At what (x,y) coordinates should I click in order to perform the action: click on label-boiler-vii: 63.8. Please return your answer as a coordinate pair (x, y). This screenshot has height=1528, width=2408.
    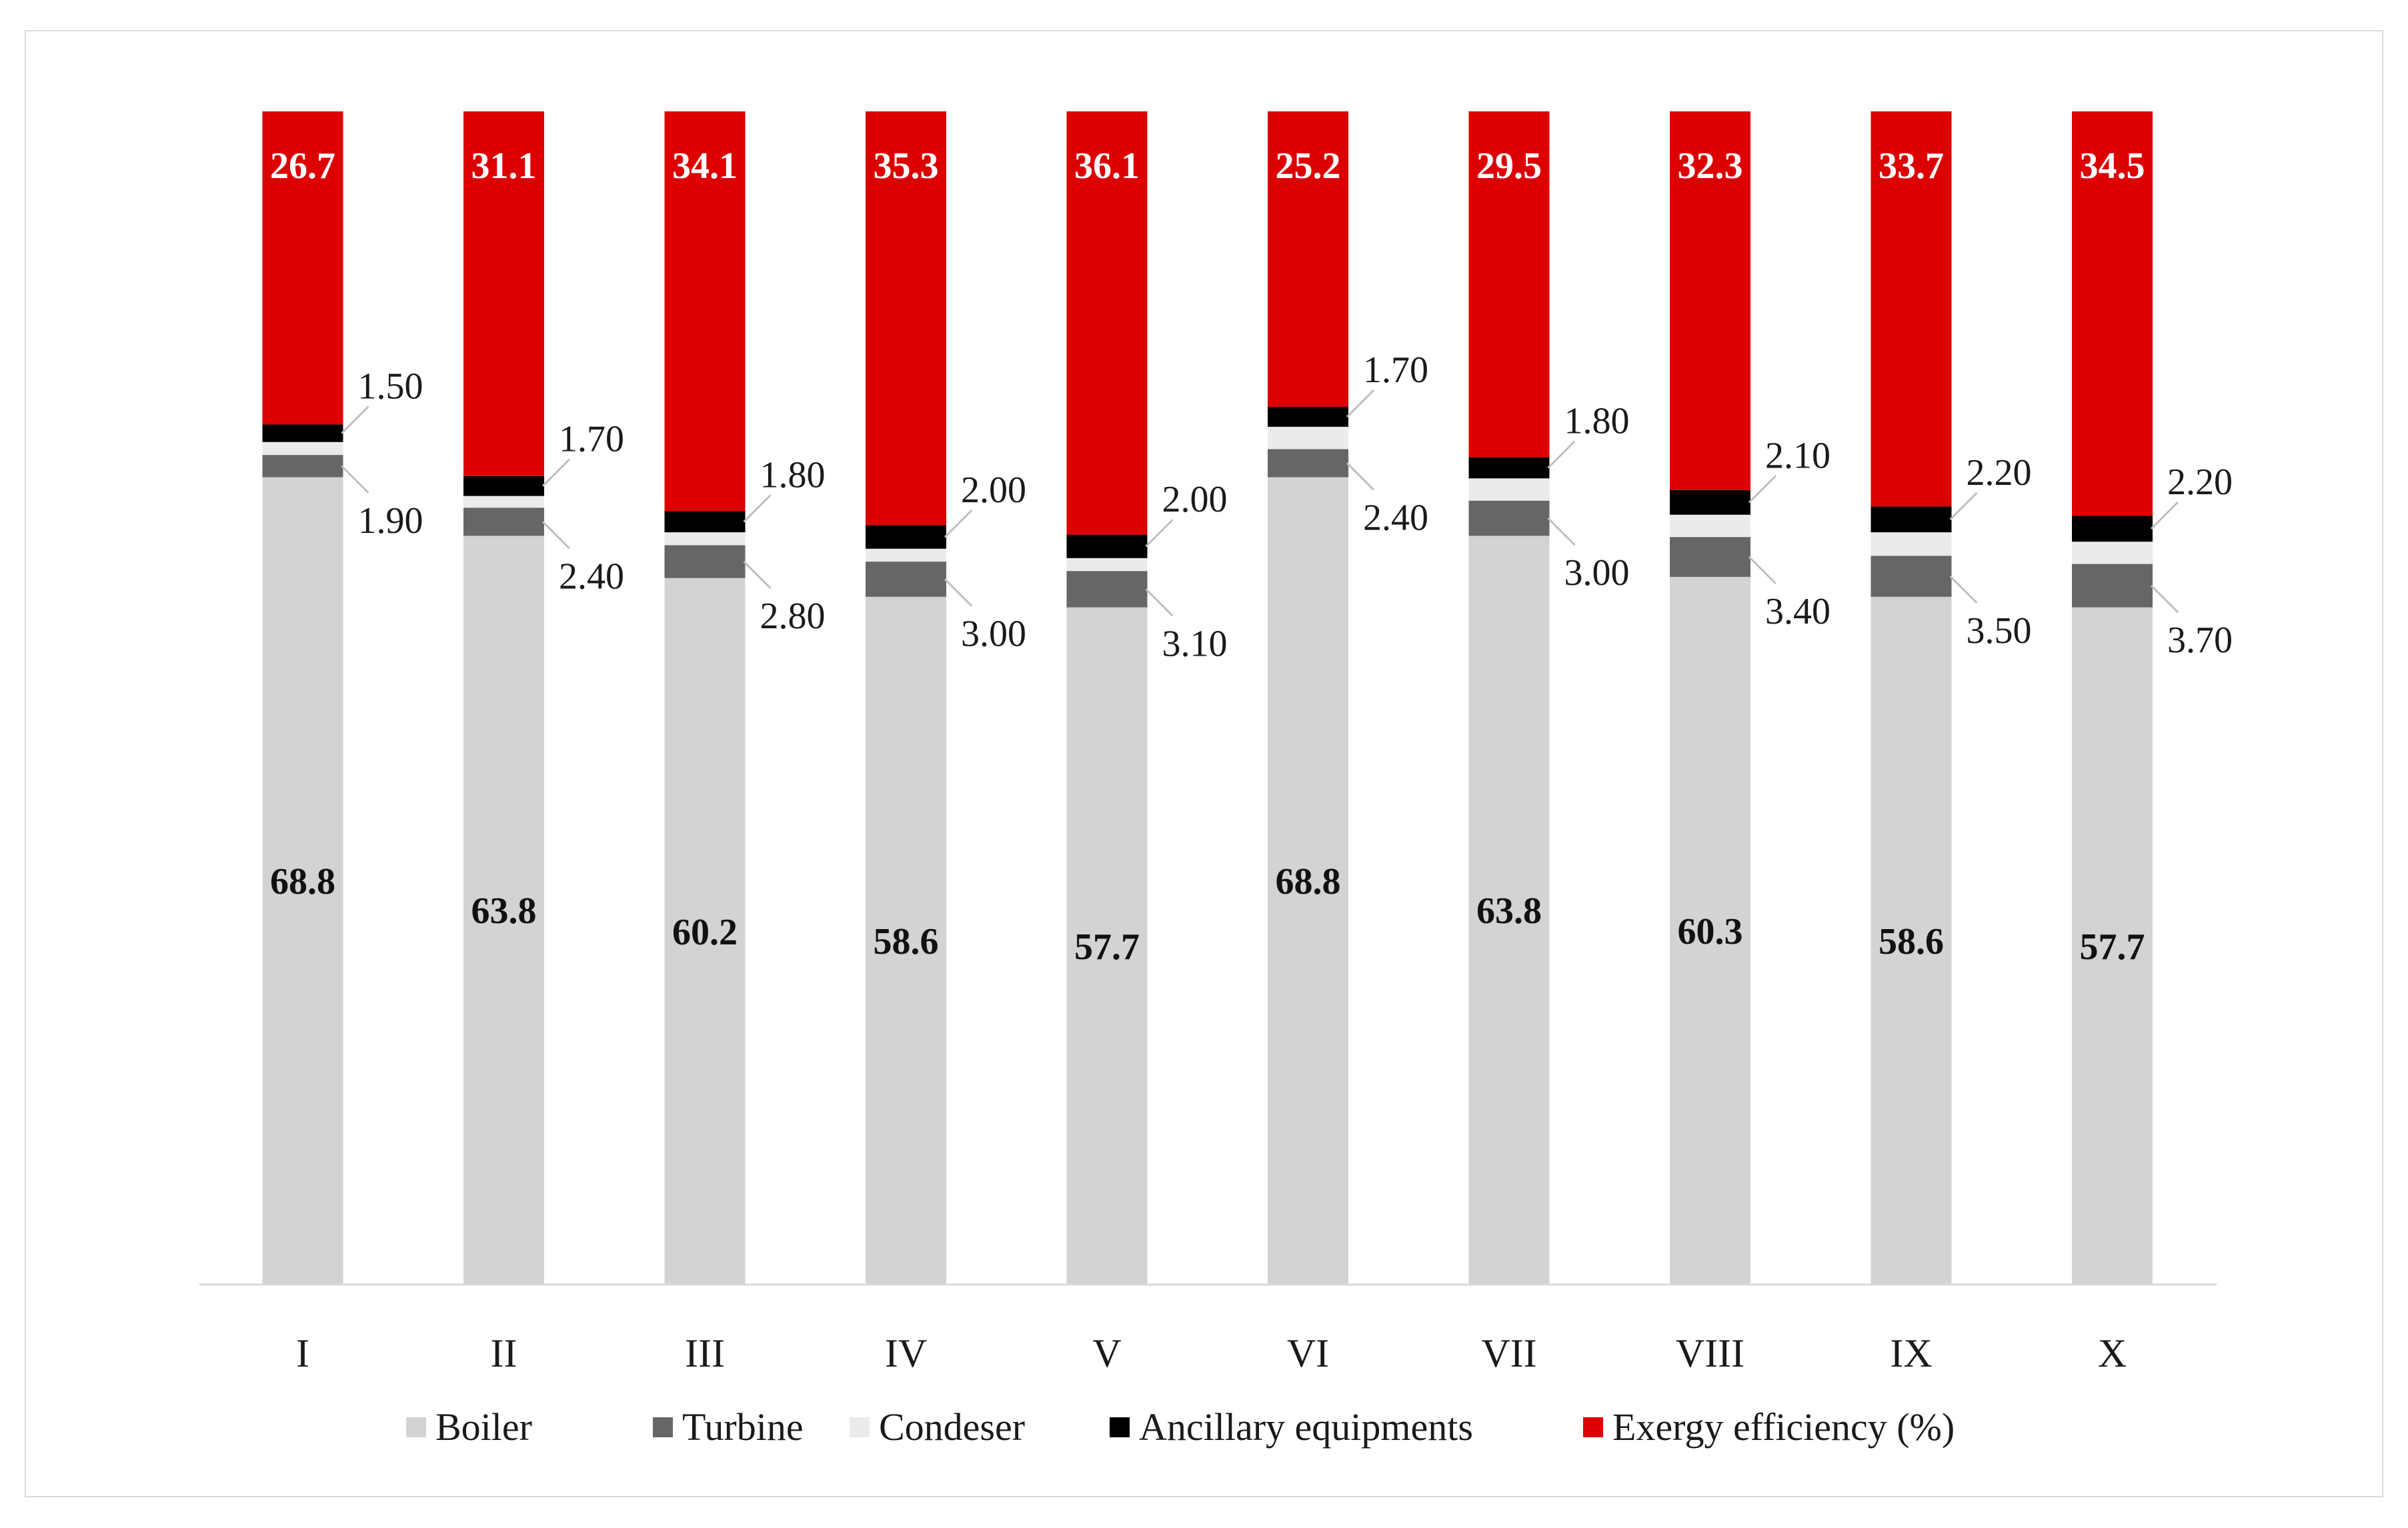
    Looking at the image, I should click on (1509, 911).